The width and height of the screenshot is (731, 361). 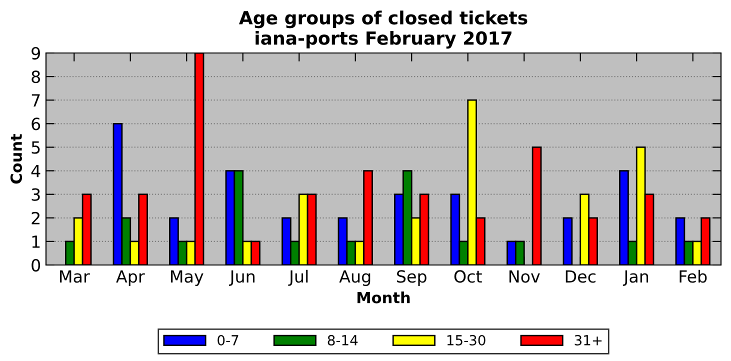 I want to click on y-tick-label: 8, so click(x=36, y=77).